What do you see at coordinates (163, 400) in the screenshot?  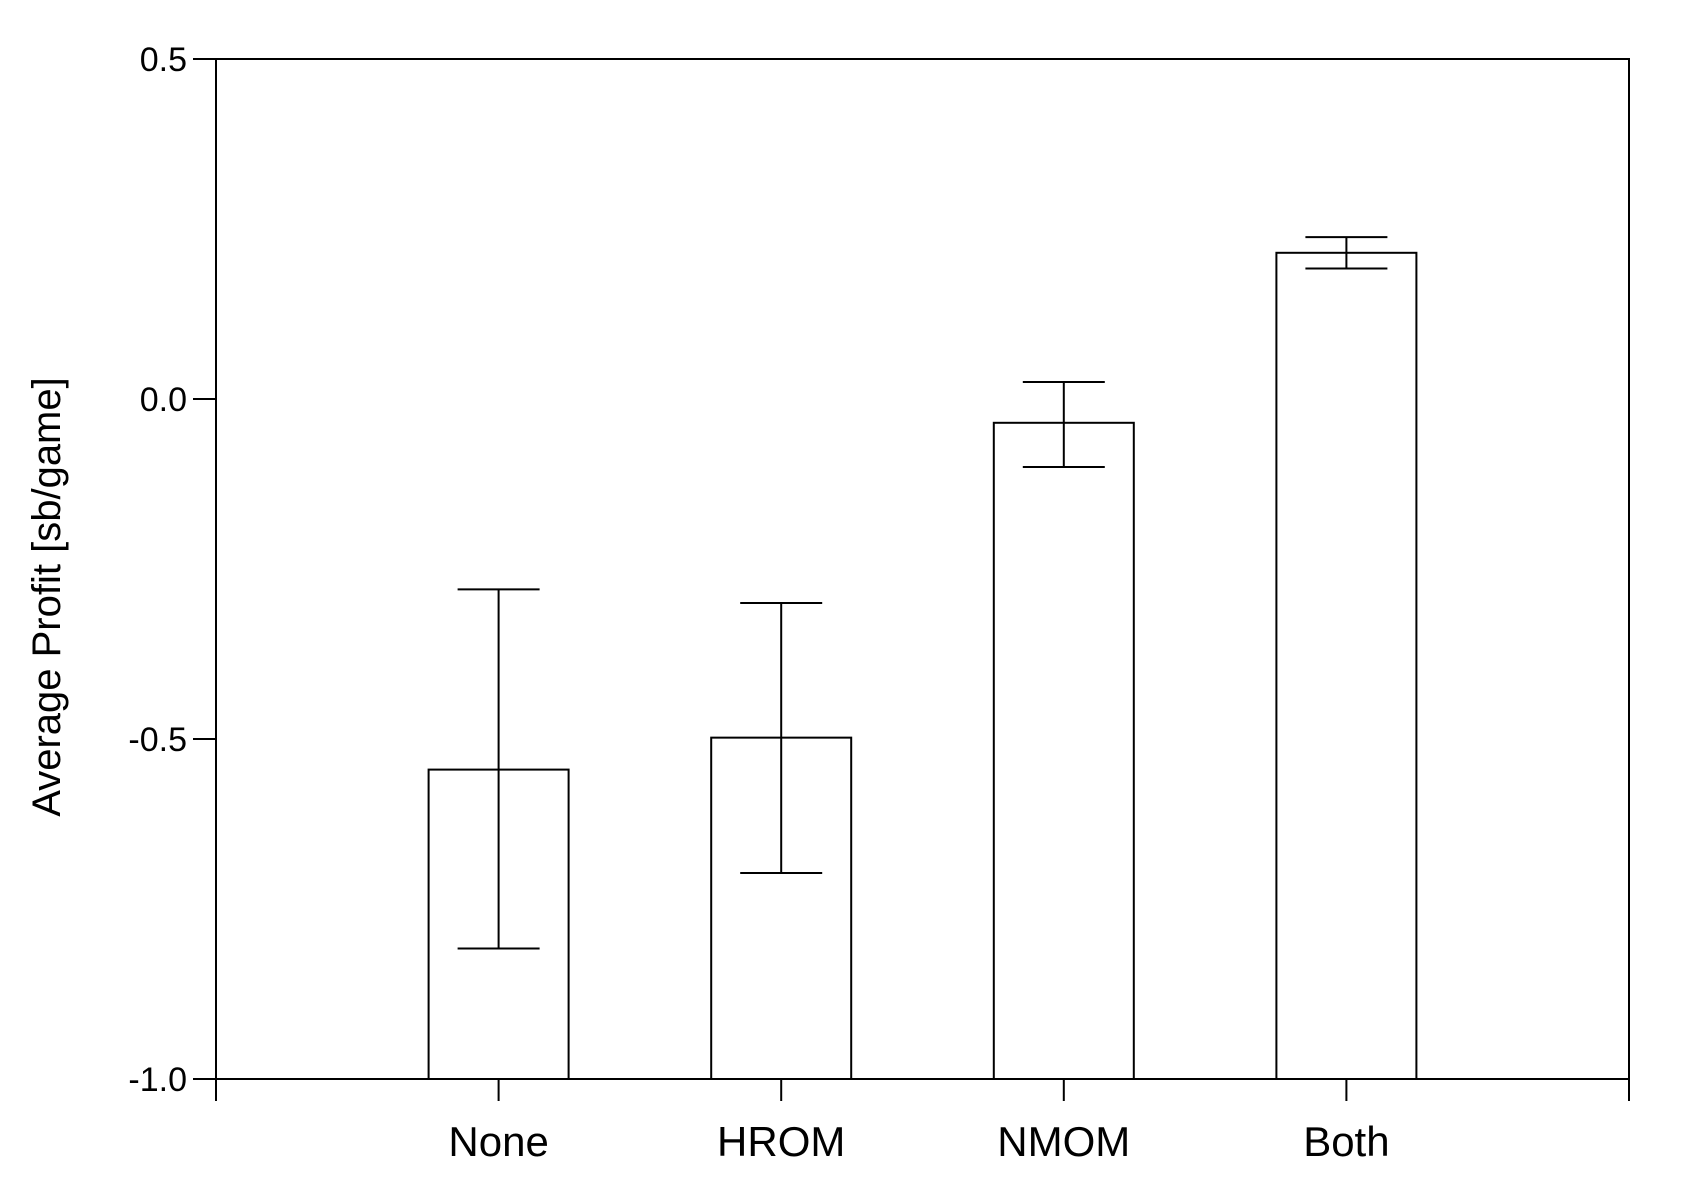 I see `y-tick-label: 0.0` at bounding box center [163, 400].